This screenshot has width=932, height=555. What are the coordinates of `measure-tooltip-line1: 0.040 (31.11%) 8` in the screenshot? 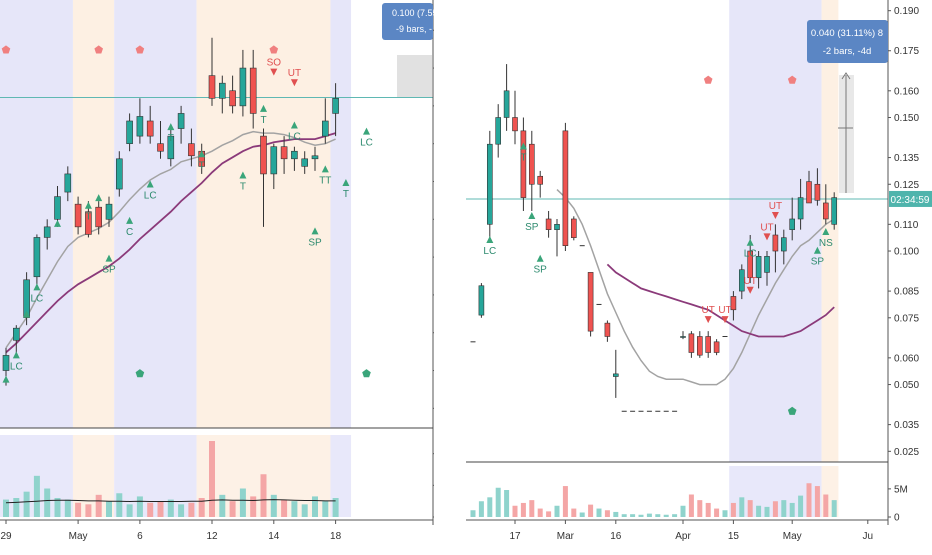 It's located at (847, 33).